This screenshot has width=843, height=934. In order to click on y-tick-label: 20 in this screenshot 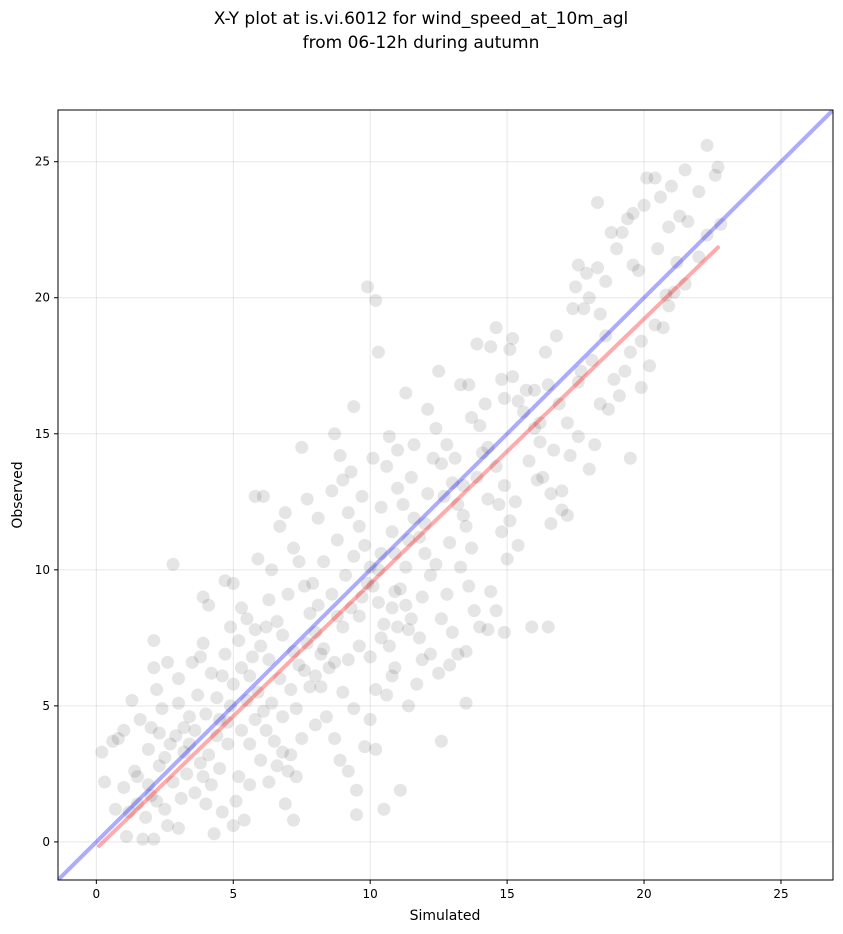, I will do `click(42, 298)`.